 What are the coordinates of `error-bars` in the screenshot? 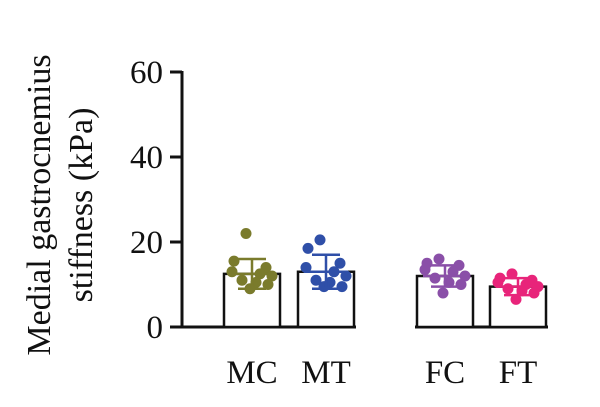 It's located at (385, 275).